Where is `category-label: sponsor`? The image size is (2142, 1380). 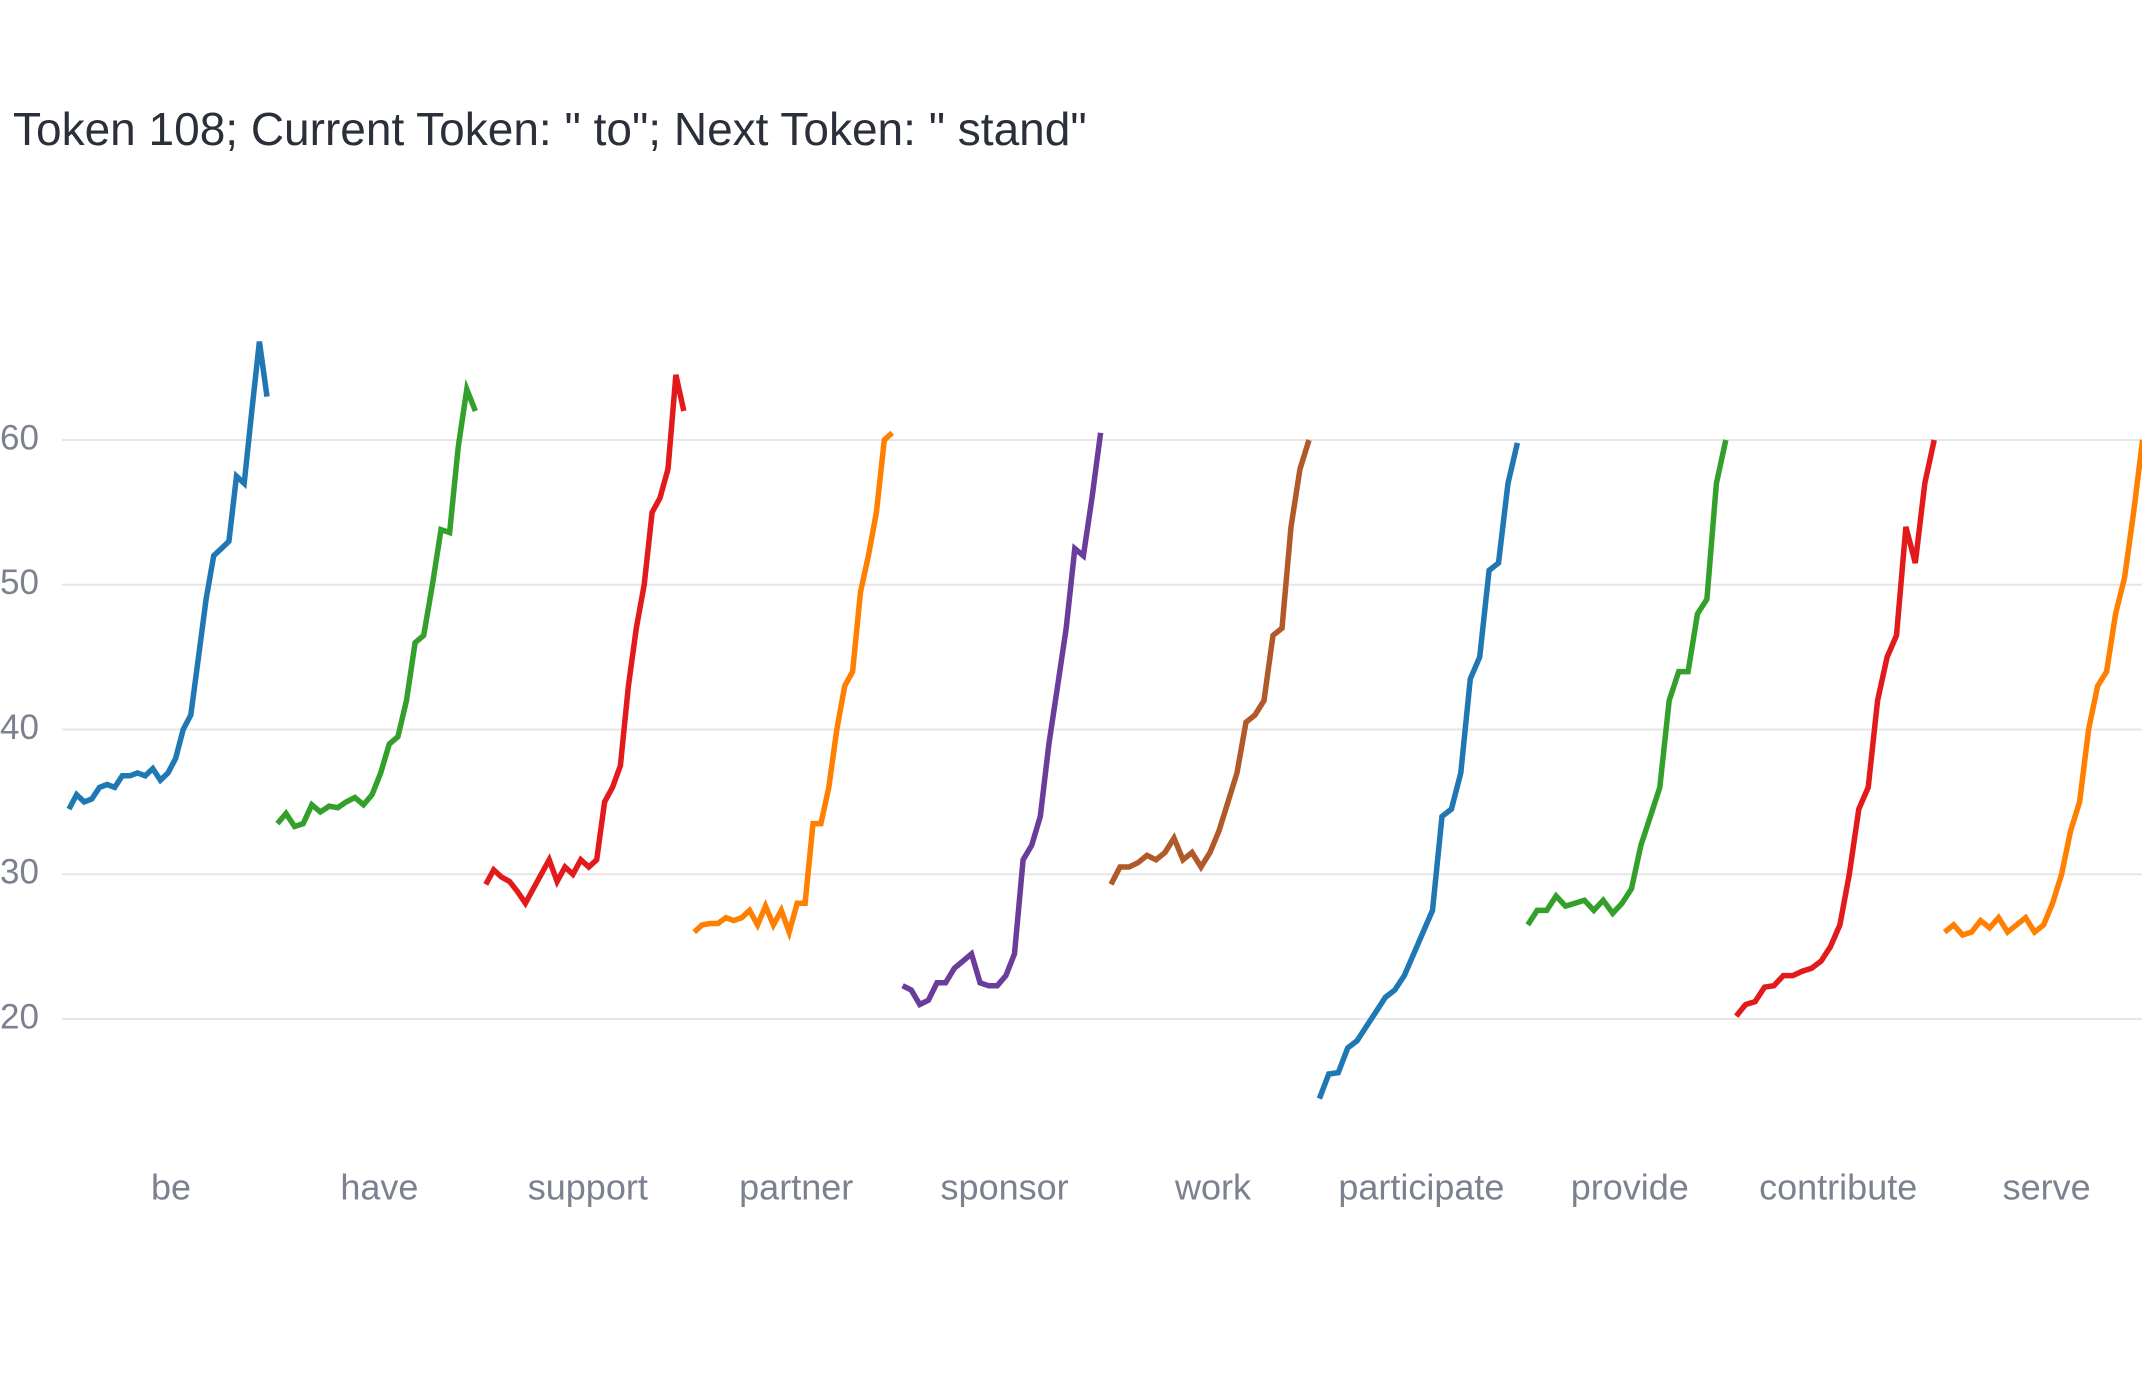 category-label: sponsor is located at coordinates (1005, 1187).